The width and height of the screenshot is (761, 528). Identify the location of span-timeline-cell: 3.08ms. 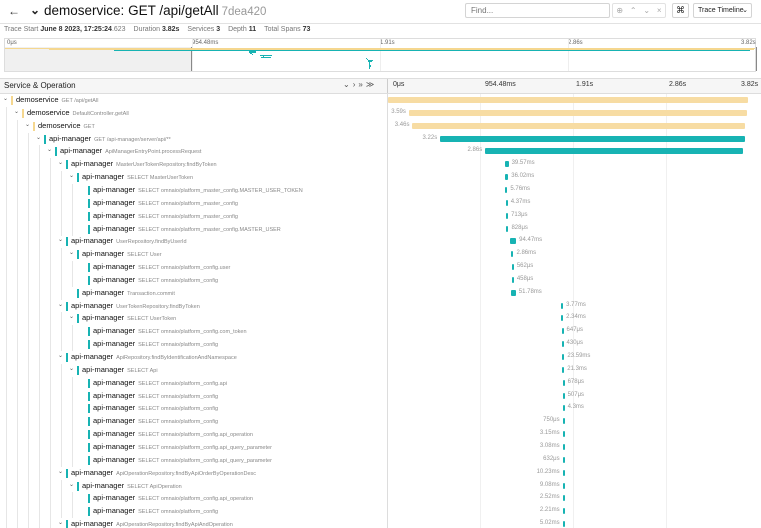
(574, 447).